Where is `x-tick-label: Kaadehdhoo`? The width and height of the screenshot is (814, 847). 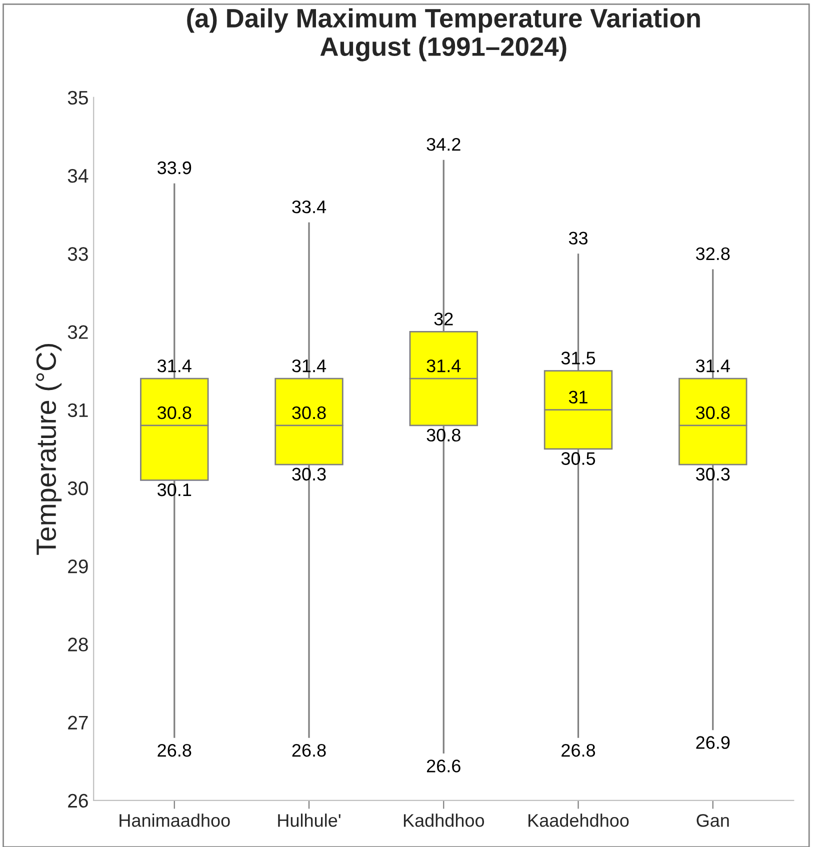
x-tick-label: Kaadehdhoo is located at coordinates (578, 820).